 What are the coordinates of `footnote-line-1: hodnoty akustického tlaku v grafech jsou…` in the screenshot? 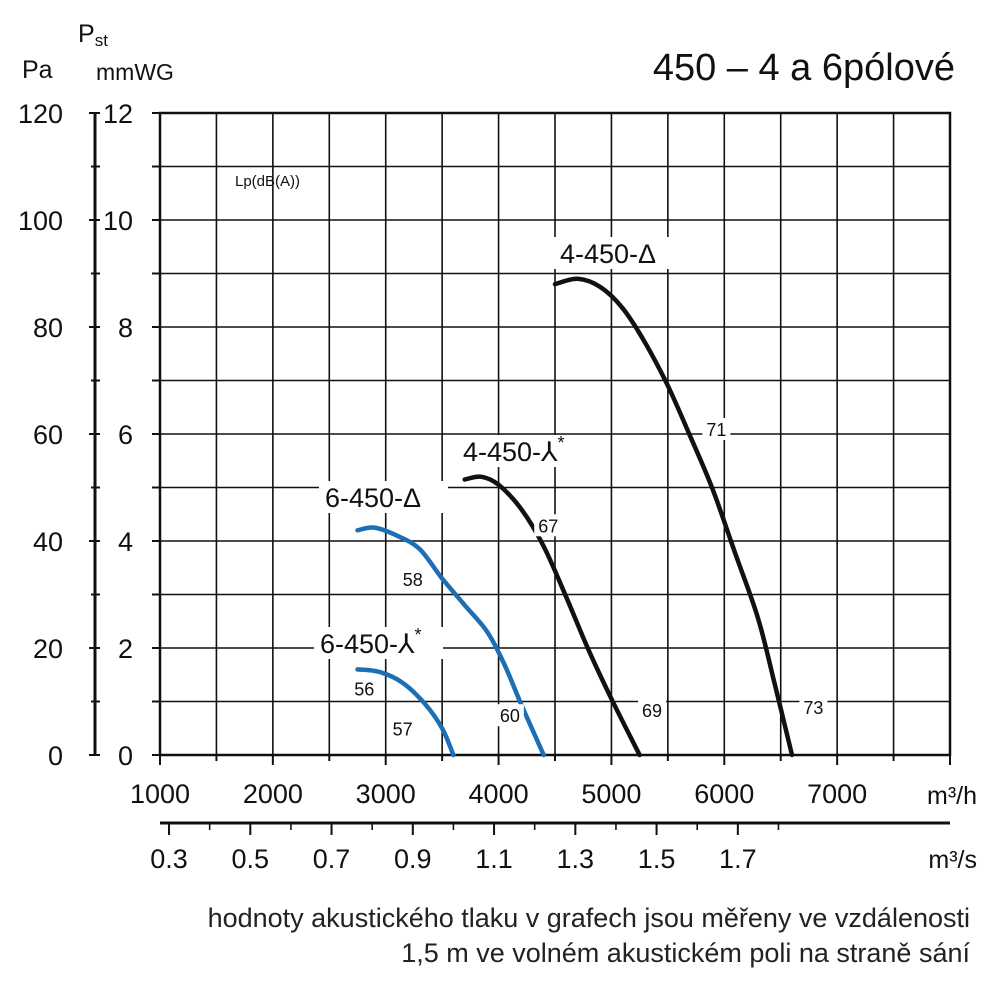 It's located at (588, 918).